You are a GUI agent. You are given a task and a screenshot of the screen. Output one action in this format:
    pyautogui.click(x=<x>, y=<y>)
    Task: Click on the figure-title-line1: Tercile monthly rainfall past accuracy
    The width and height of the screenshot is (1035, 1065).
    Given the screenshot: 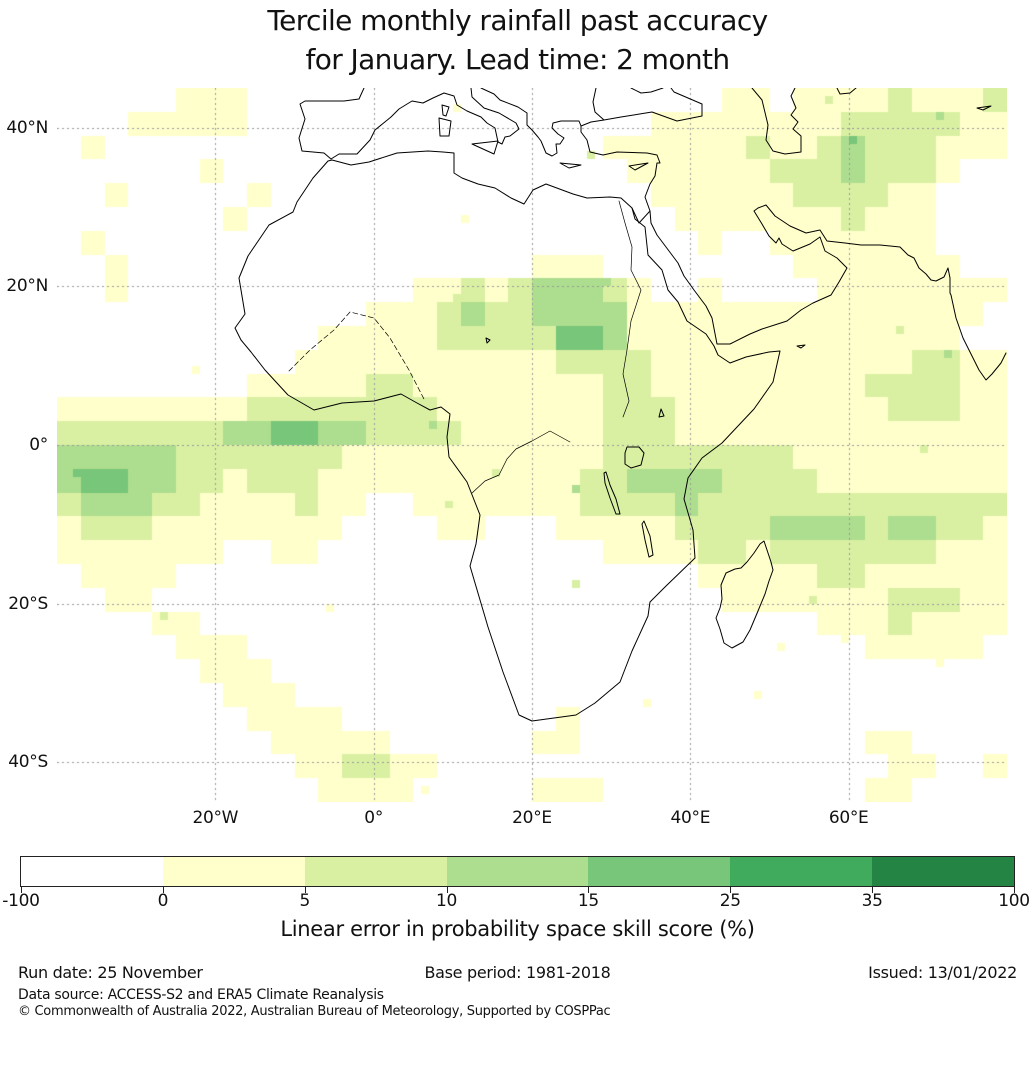 What is the action you would take?
    pyautogui.click(x=517, y=20)
    